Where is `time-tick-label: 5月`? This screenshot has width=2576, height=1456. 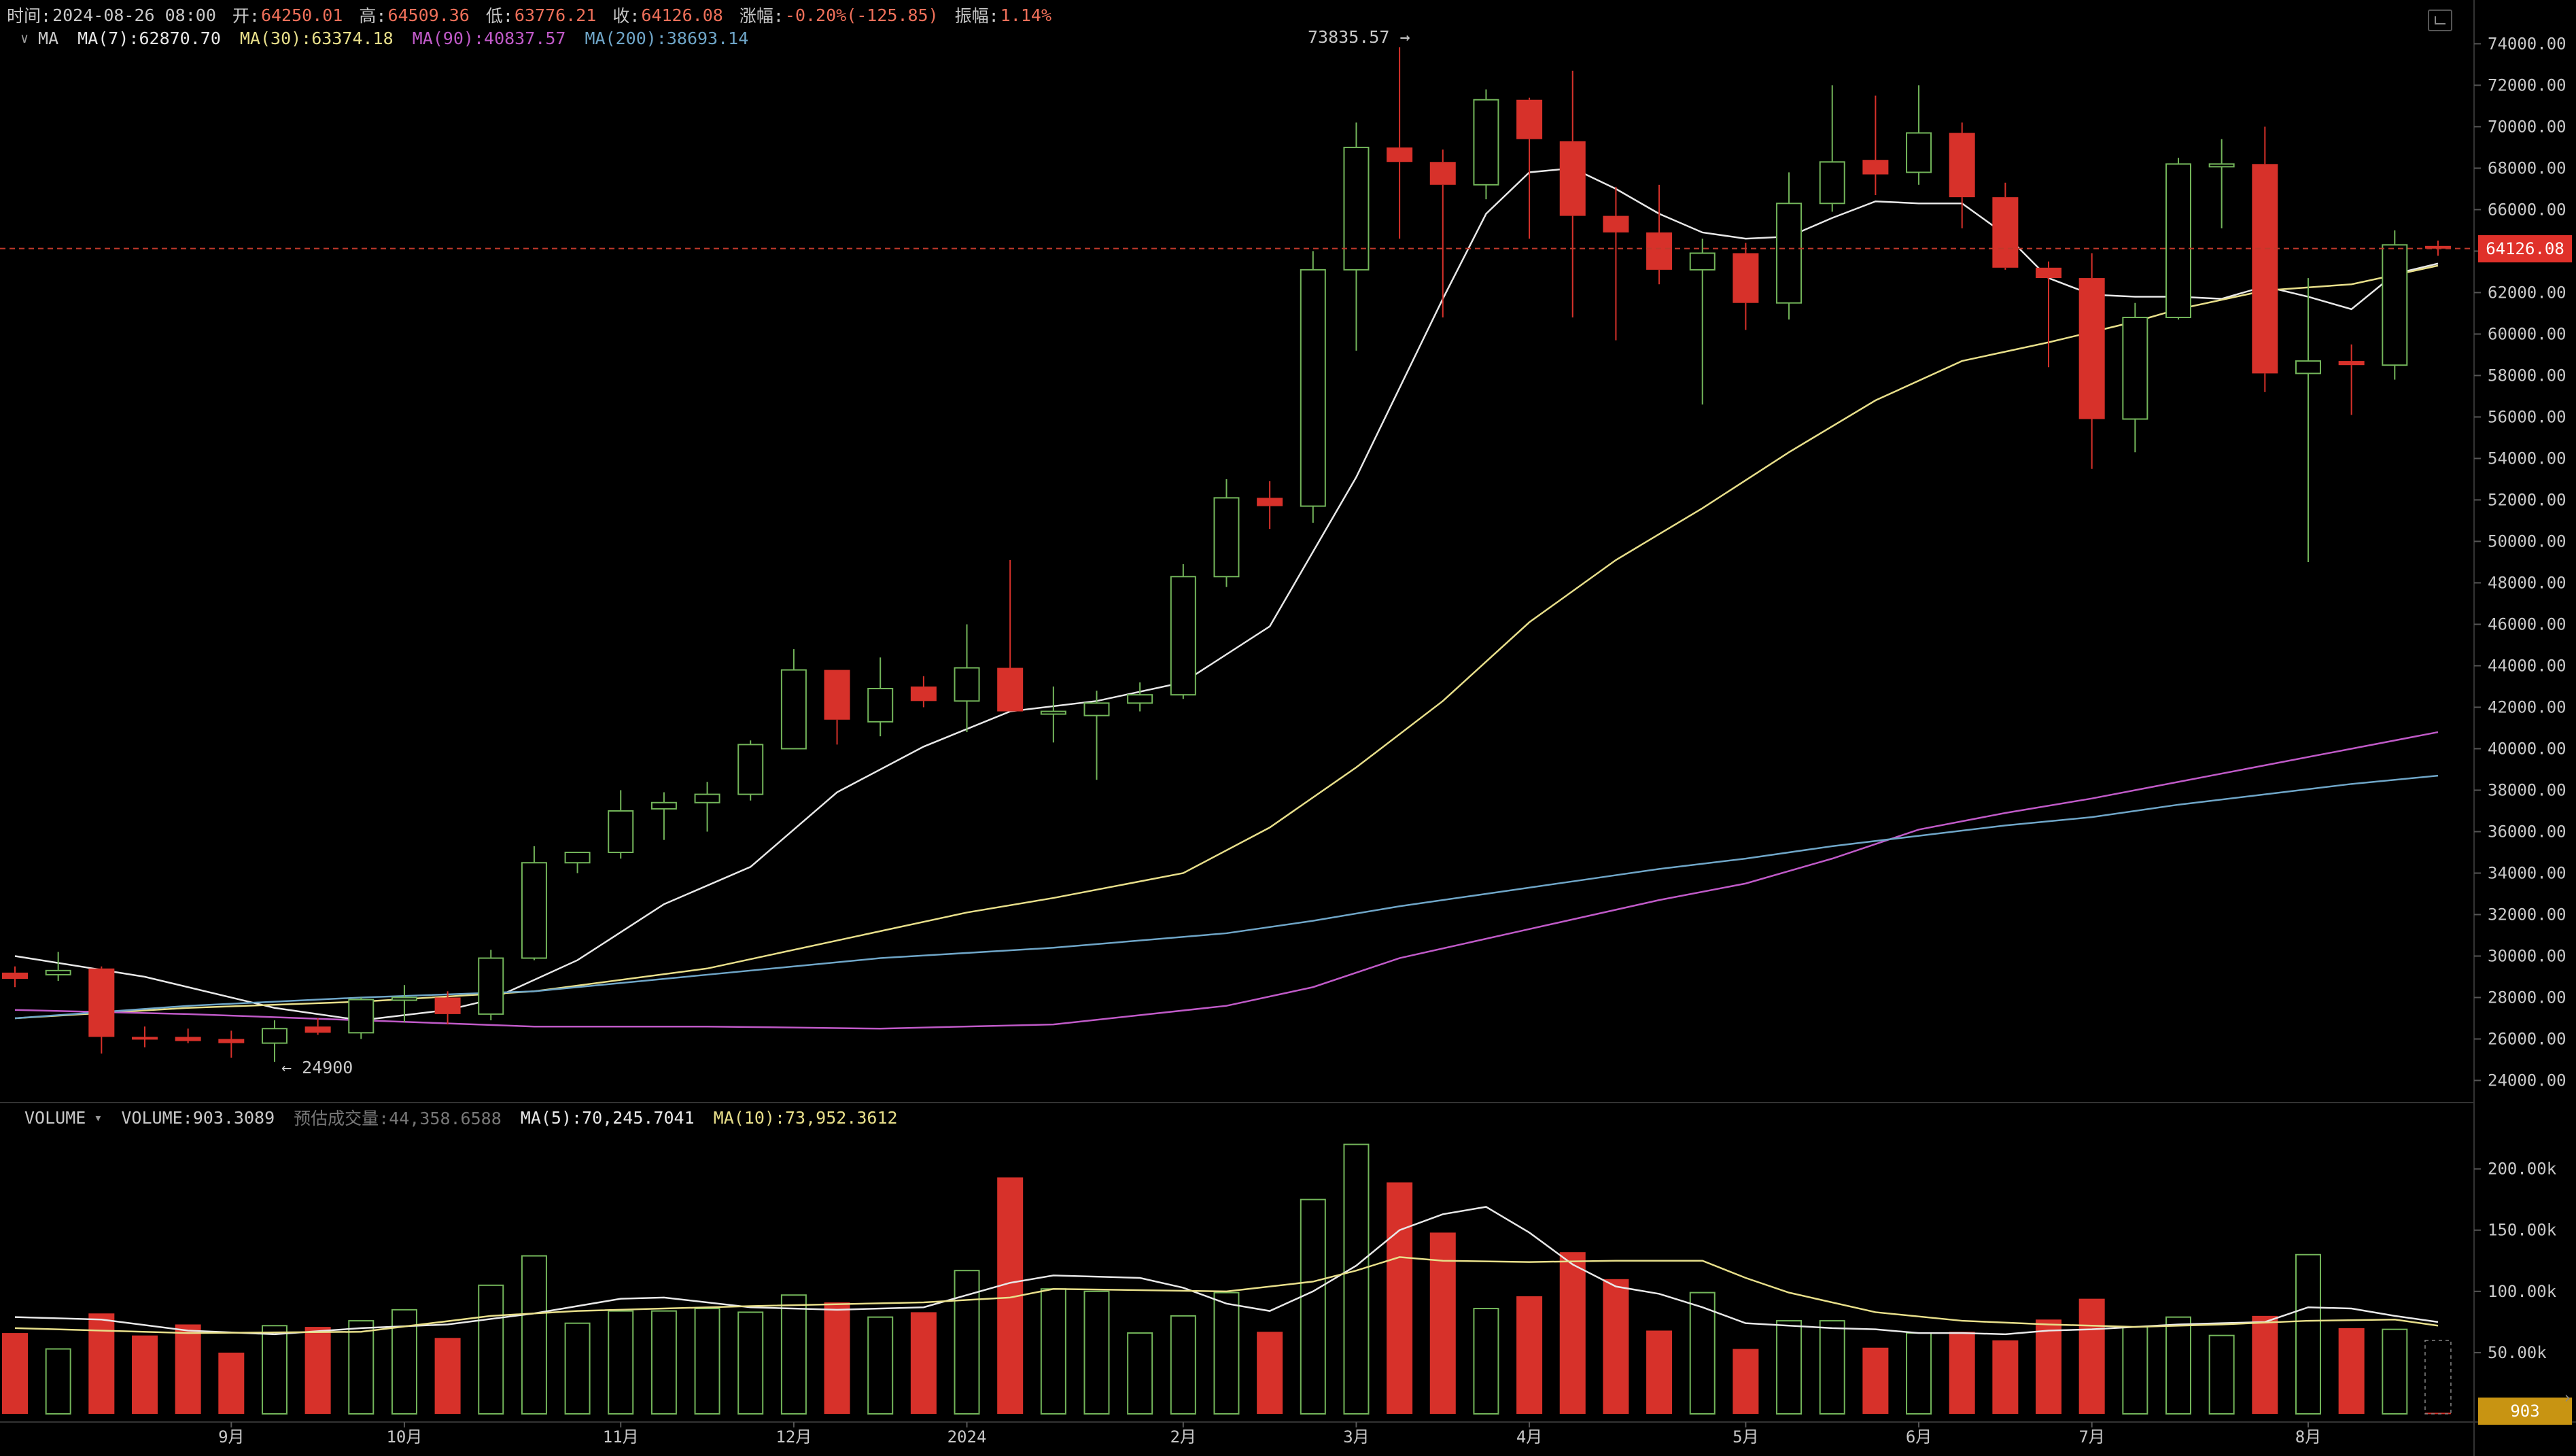
time-tick-label: 5月 is located at coordinates (1745, 1436).